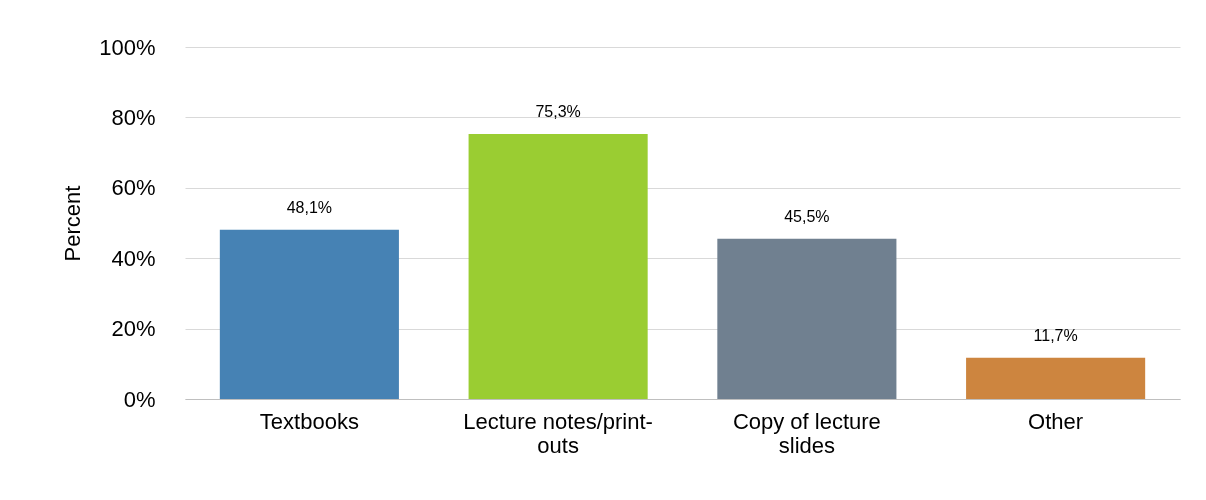 The height and width of the screenshot is (500, 1206). I want to click on y-tick-label: 20%, so click(133, 329).